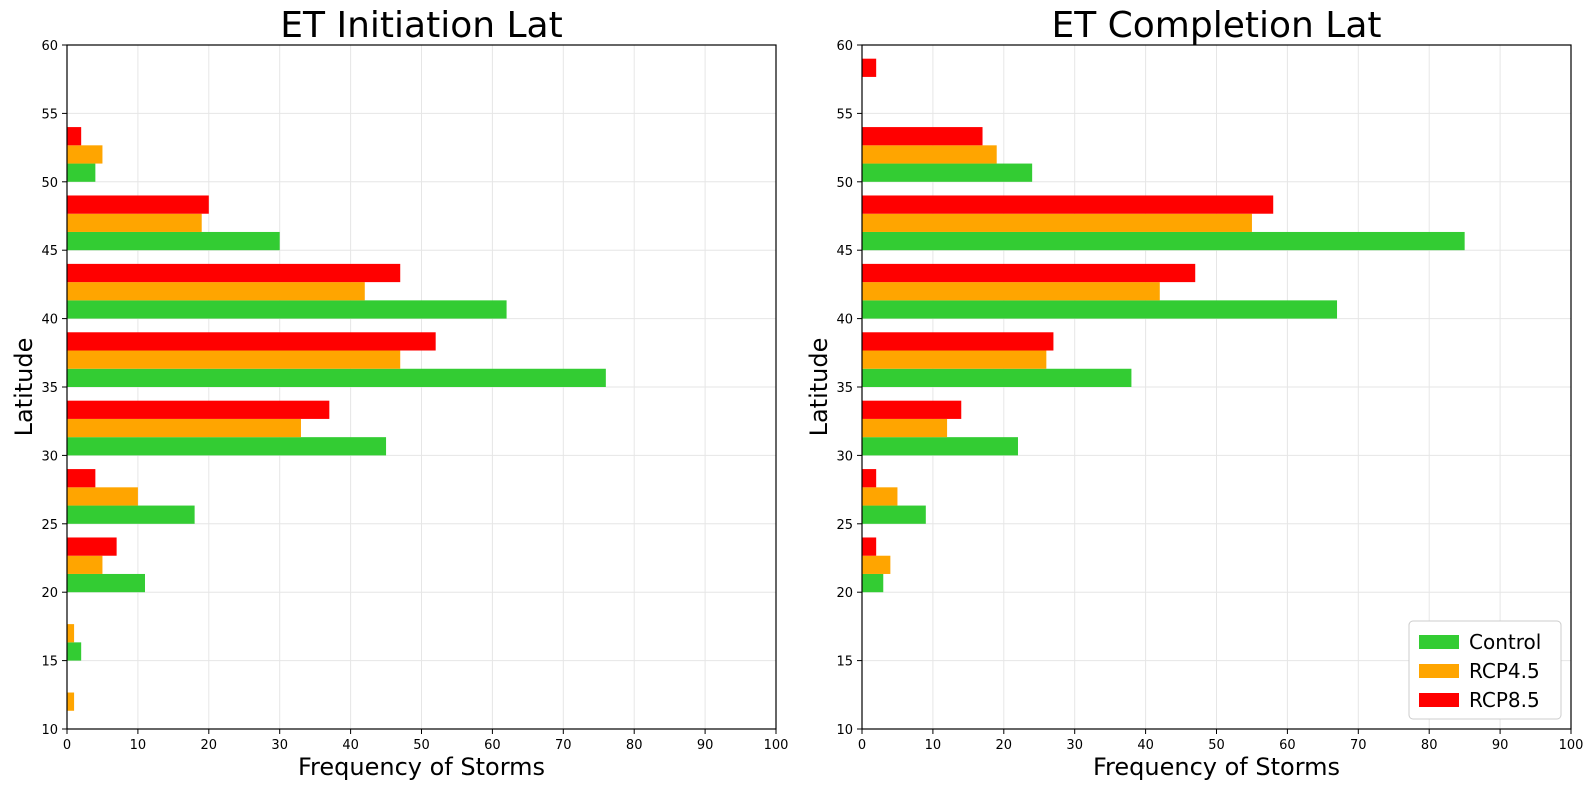 The height and width of the screenshot is (790, 1590). What do you see at coordinates (49, 525) in the screenshot?
I see `y-tick-label: 25` at bounding box center [49, 525].